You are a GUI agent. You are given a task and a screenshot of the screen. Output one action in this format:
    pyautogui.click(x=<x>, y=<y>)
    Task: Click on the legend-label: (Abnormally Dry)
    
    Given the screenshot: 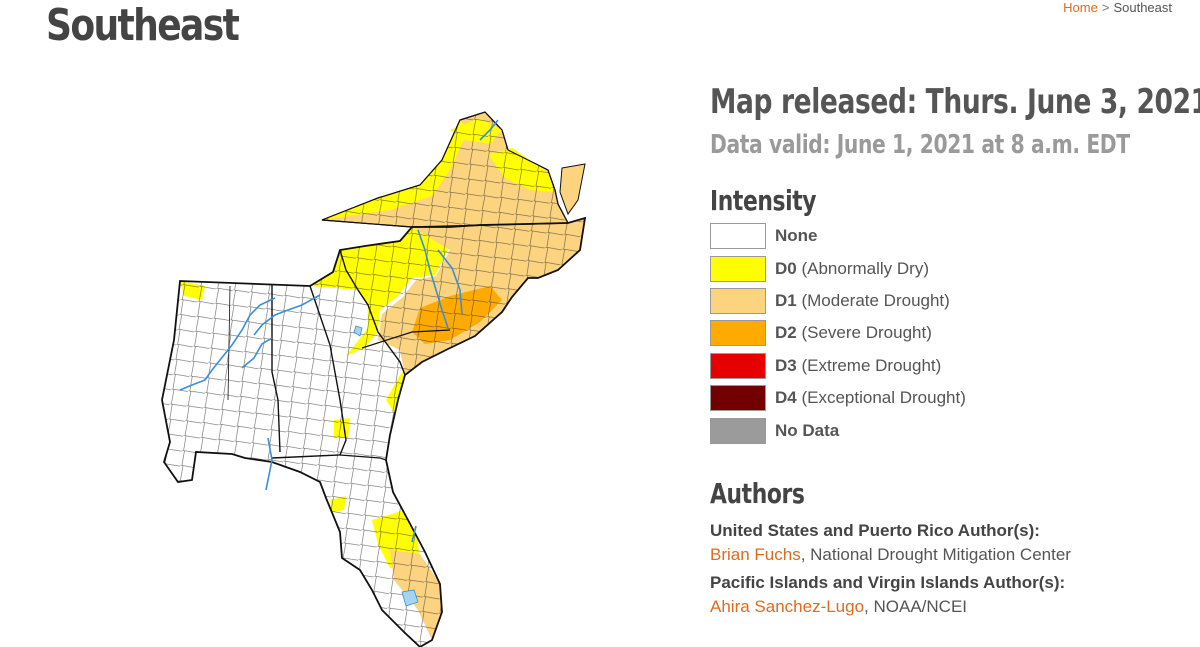 What is the action you would take?
    pyautogui.click(x=865, y=268)
    